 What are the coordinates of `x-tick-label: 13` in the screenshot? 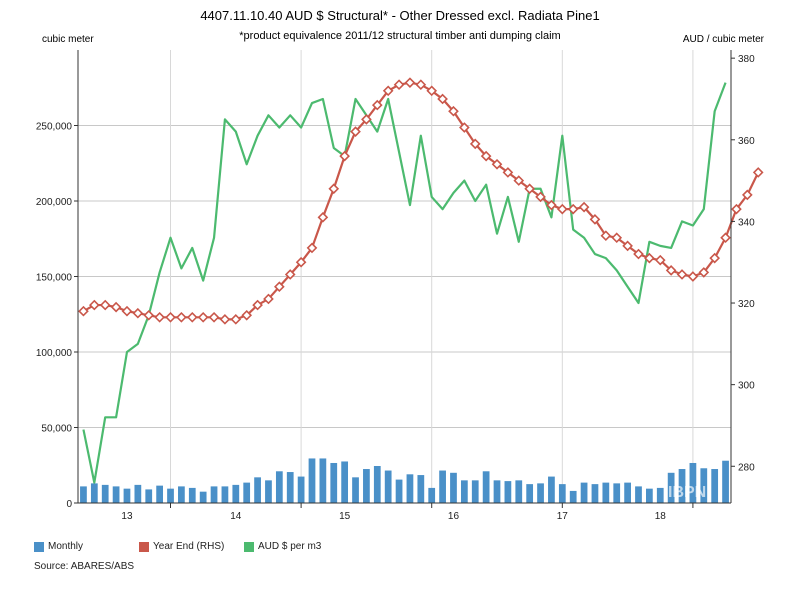 It's located at (127, 516).